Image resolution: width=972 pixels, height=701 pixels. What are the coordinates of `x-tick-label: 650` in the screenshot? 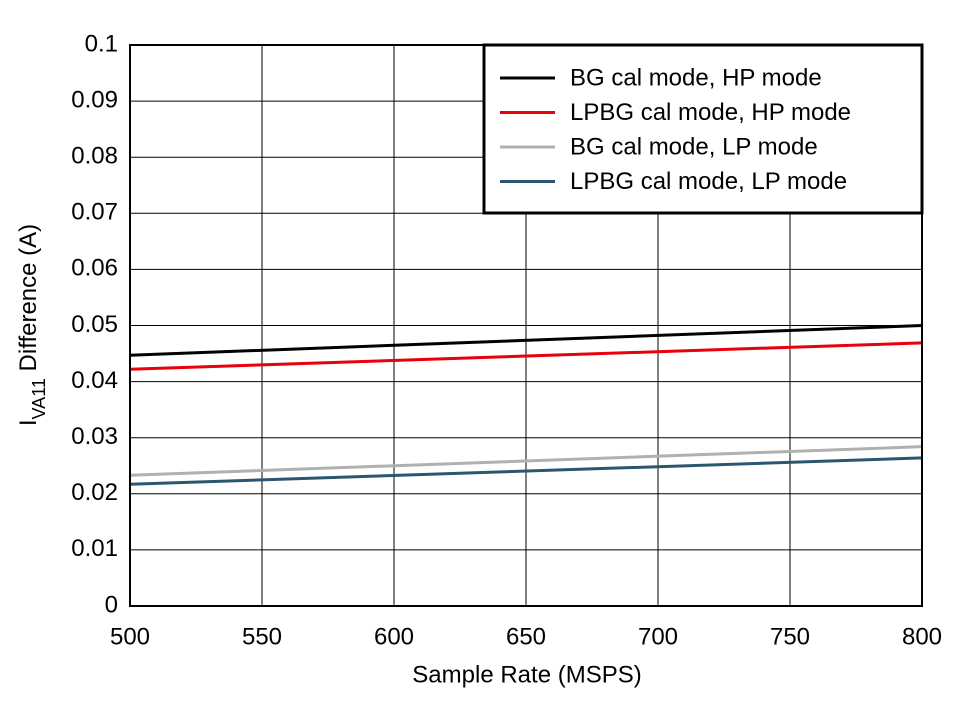 It's located at (526, 636).